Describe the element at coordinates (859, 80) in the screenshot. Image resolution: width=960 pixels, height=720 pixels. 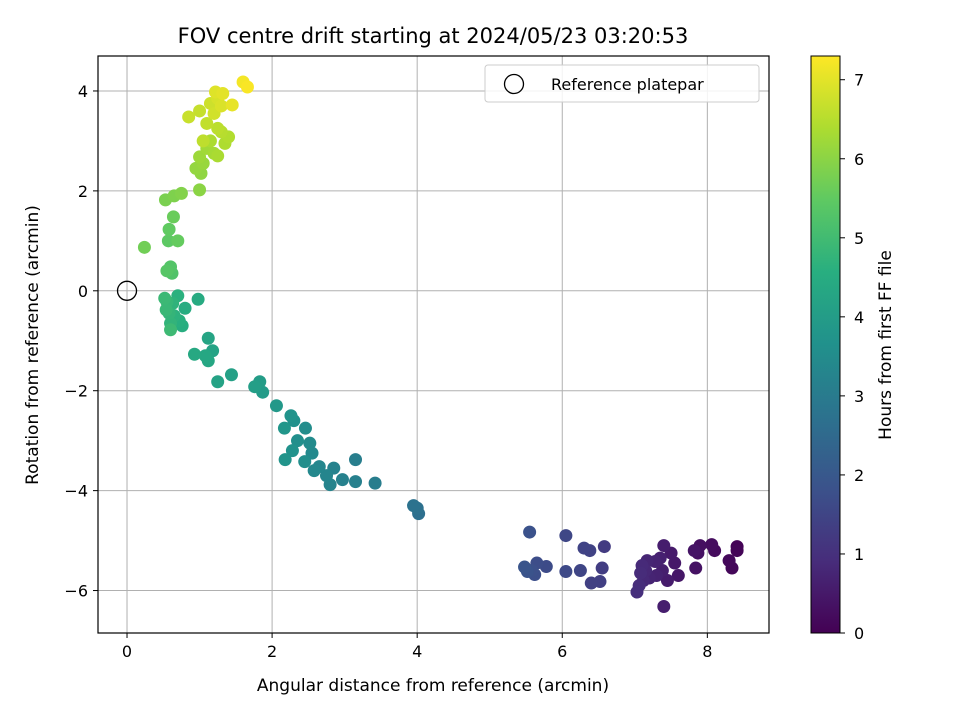
I see `colorbar-tick-label: 7` at that location.